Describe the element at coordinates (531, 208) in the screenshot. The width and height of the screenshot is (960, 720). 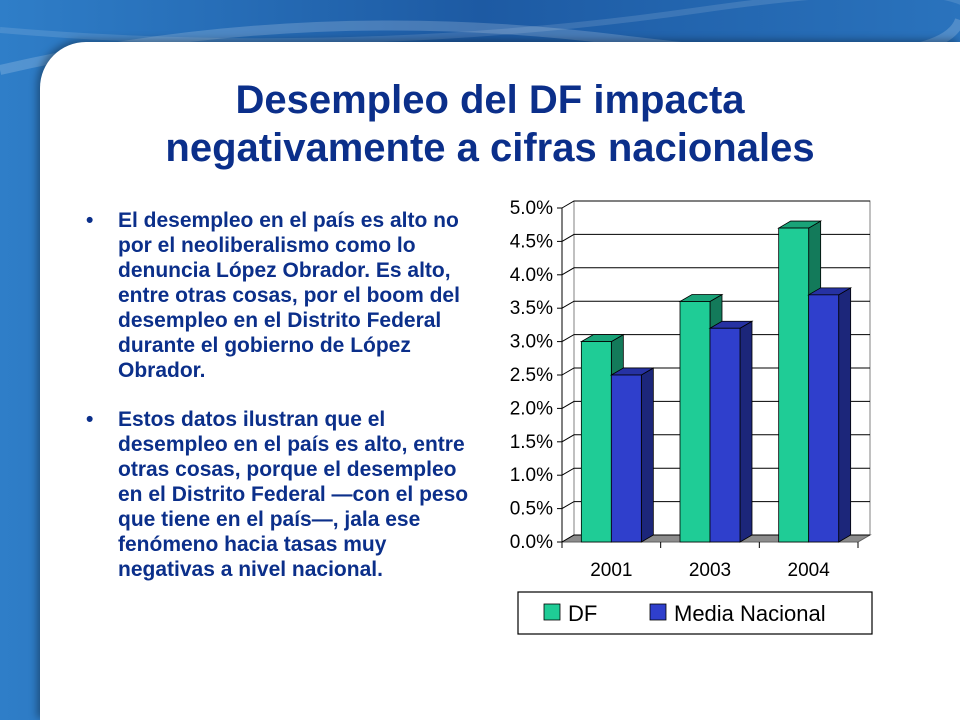
I see `y-tick-label: 5.0%` at that location.